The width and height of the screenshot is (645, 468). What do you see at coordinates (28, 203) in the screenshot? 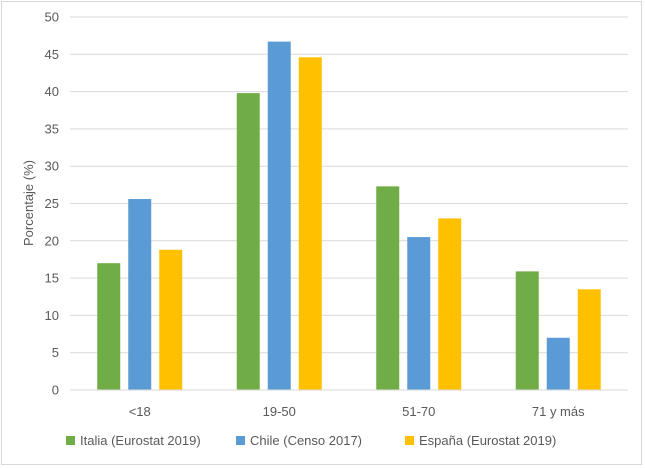
I see `y-axis-label: Porcentaje (%)` at bounding box center [28, 203].